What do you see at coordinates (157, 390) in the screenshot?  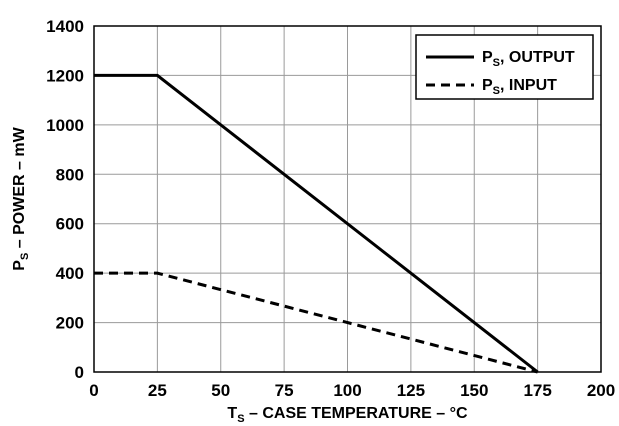 I see `x-tick-label: 25` at bounding box center [157, 390].